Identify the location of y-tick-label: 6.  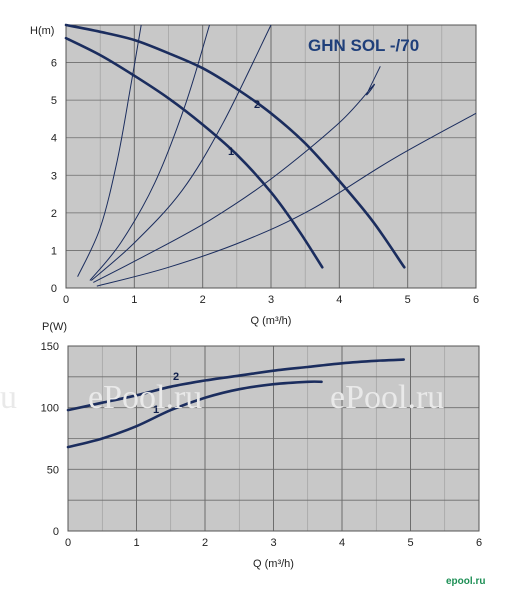
(54, 64).